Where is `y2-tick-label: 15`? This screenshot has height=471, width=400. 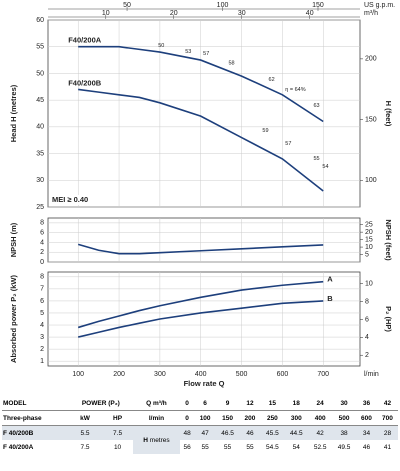 y2-tick-label: 15 is located at coordinates (369, 239).